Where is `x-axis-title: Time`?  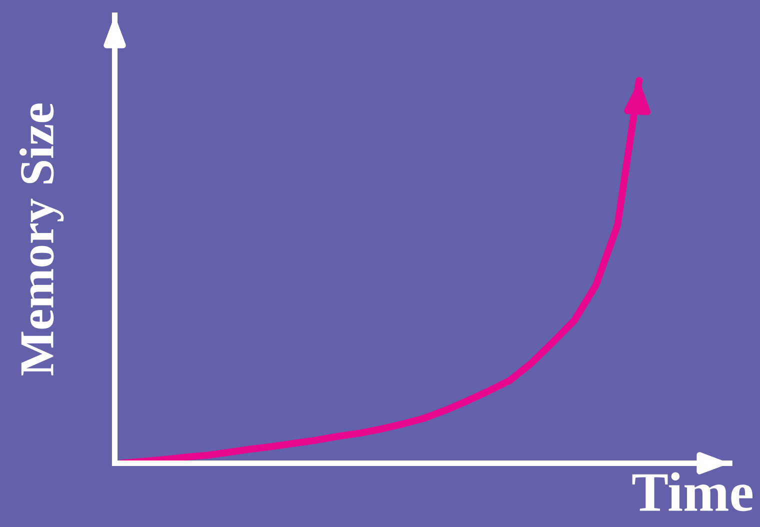
x-axis-title: Time is located at coordinates (692, 492).